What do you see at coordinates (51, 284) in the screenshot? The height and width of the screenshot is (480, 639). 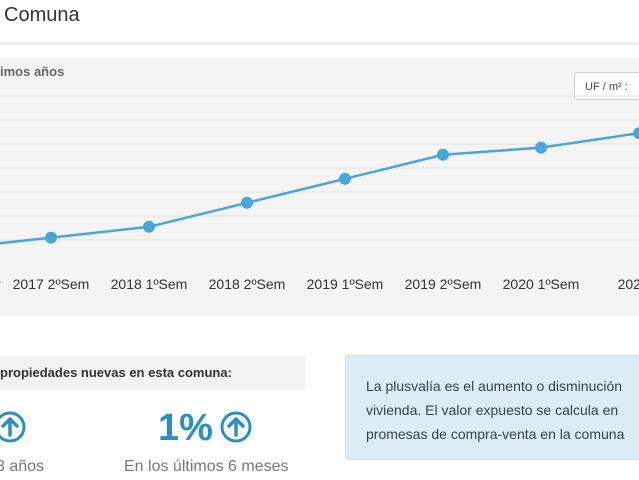 I see `x-tick-label: 2017 2ºSem` at bounding box center [51, 284].